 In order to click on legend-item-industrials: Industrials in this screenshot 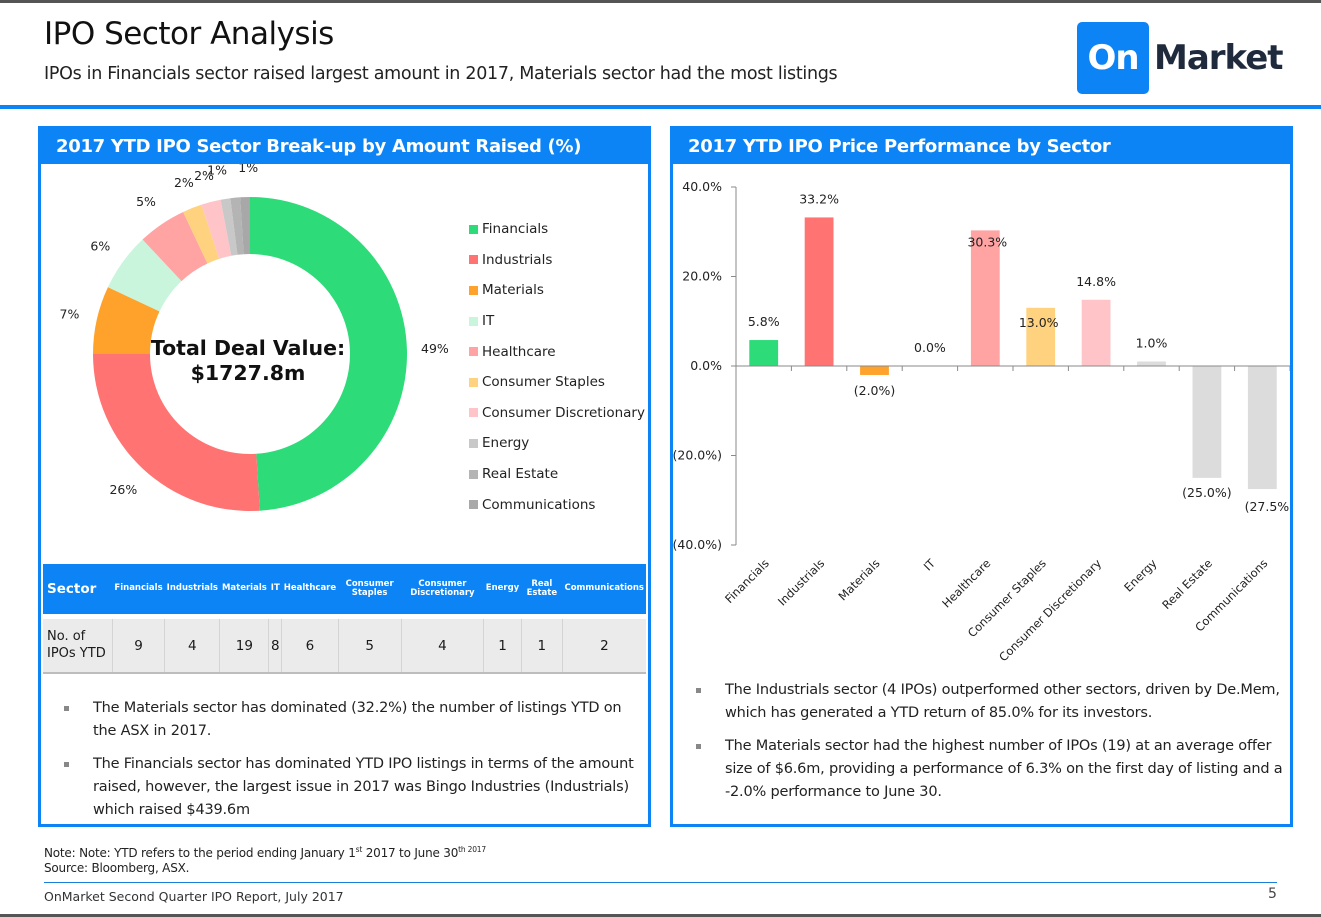, I will do `click(557, 260)`.